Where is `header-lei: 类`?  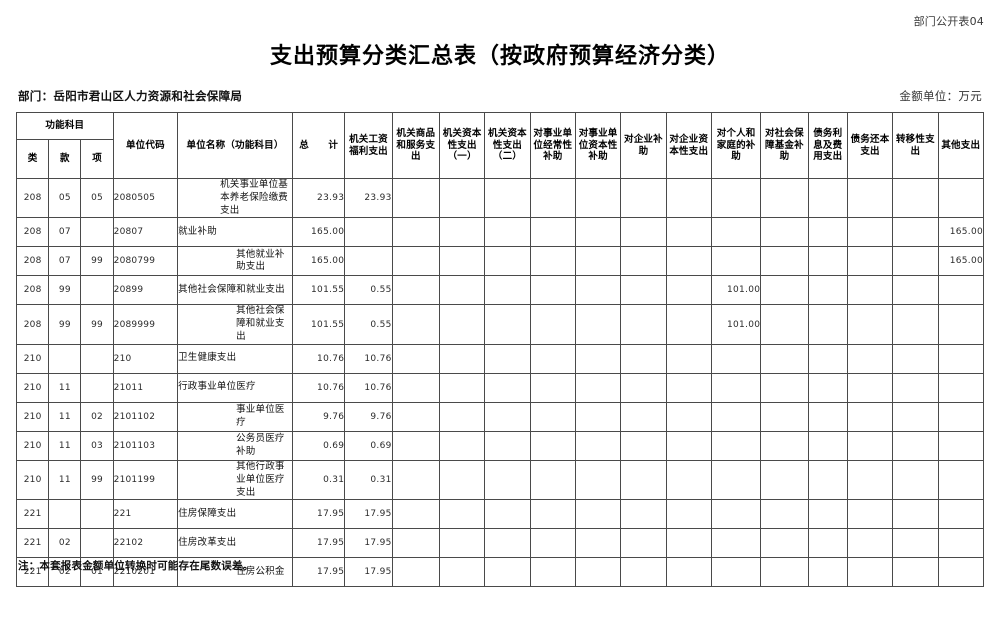 header-lei: 类 is located at coordinates (32, 159).